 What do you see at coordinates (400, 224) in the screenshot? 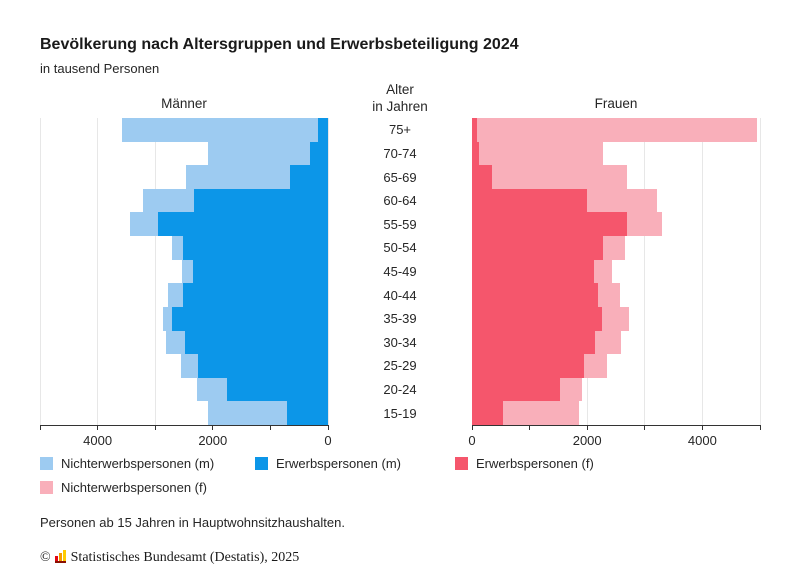
I see `age-label-55-59: 55-59` at bounding box center [400, 224].